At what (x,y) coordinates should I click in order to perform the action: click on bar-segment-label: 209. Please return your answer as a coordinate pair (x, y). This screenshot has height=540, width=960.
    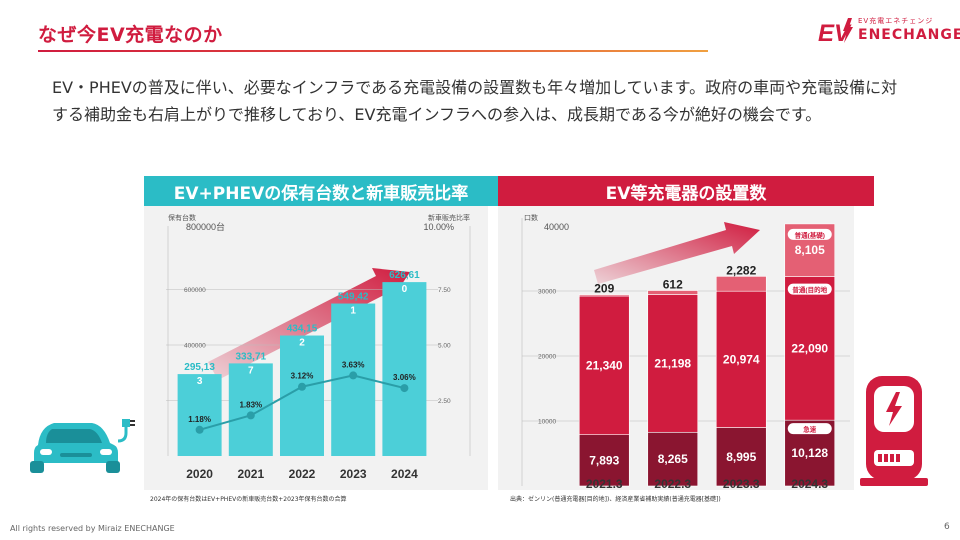
    Looking at the image, I should click on (604, 289).